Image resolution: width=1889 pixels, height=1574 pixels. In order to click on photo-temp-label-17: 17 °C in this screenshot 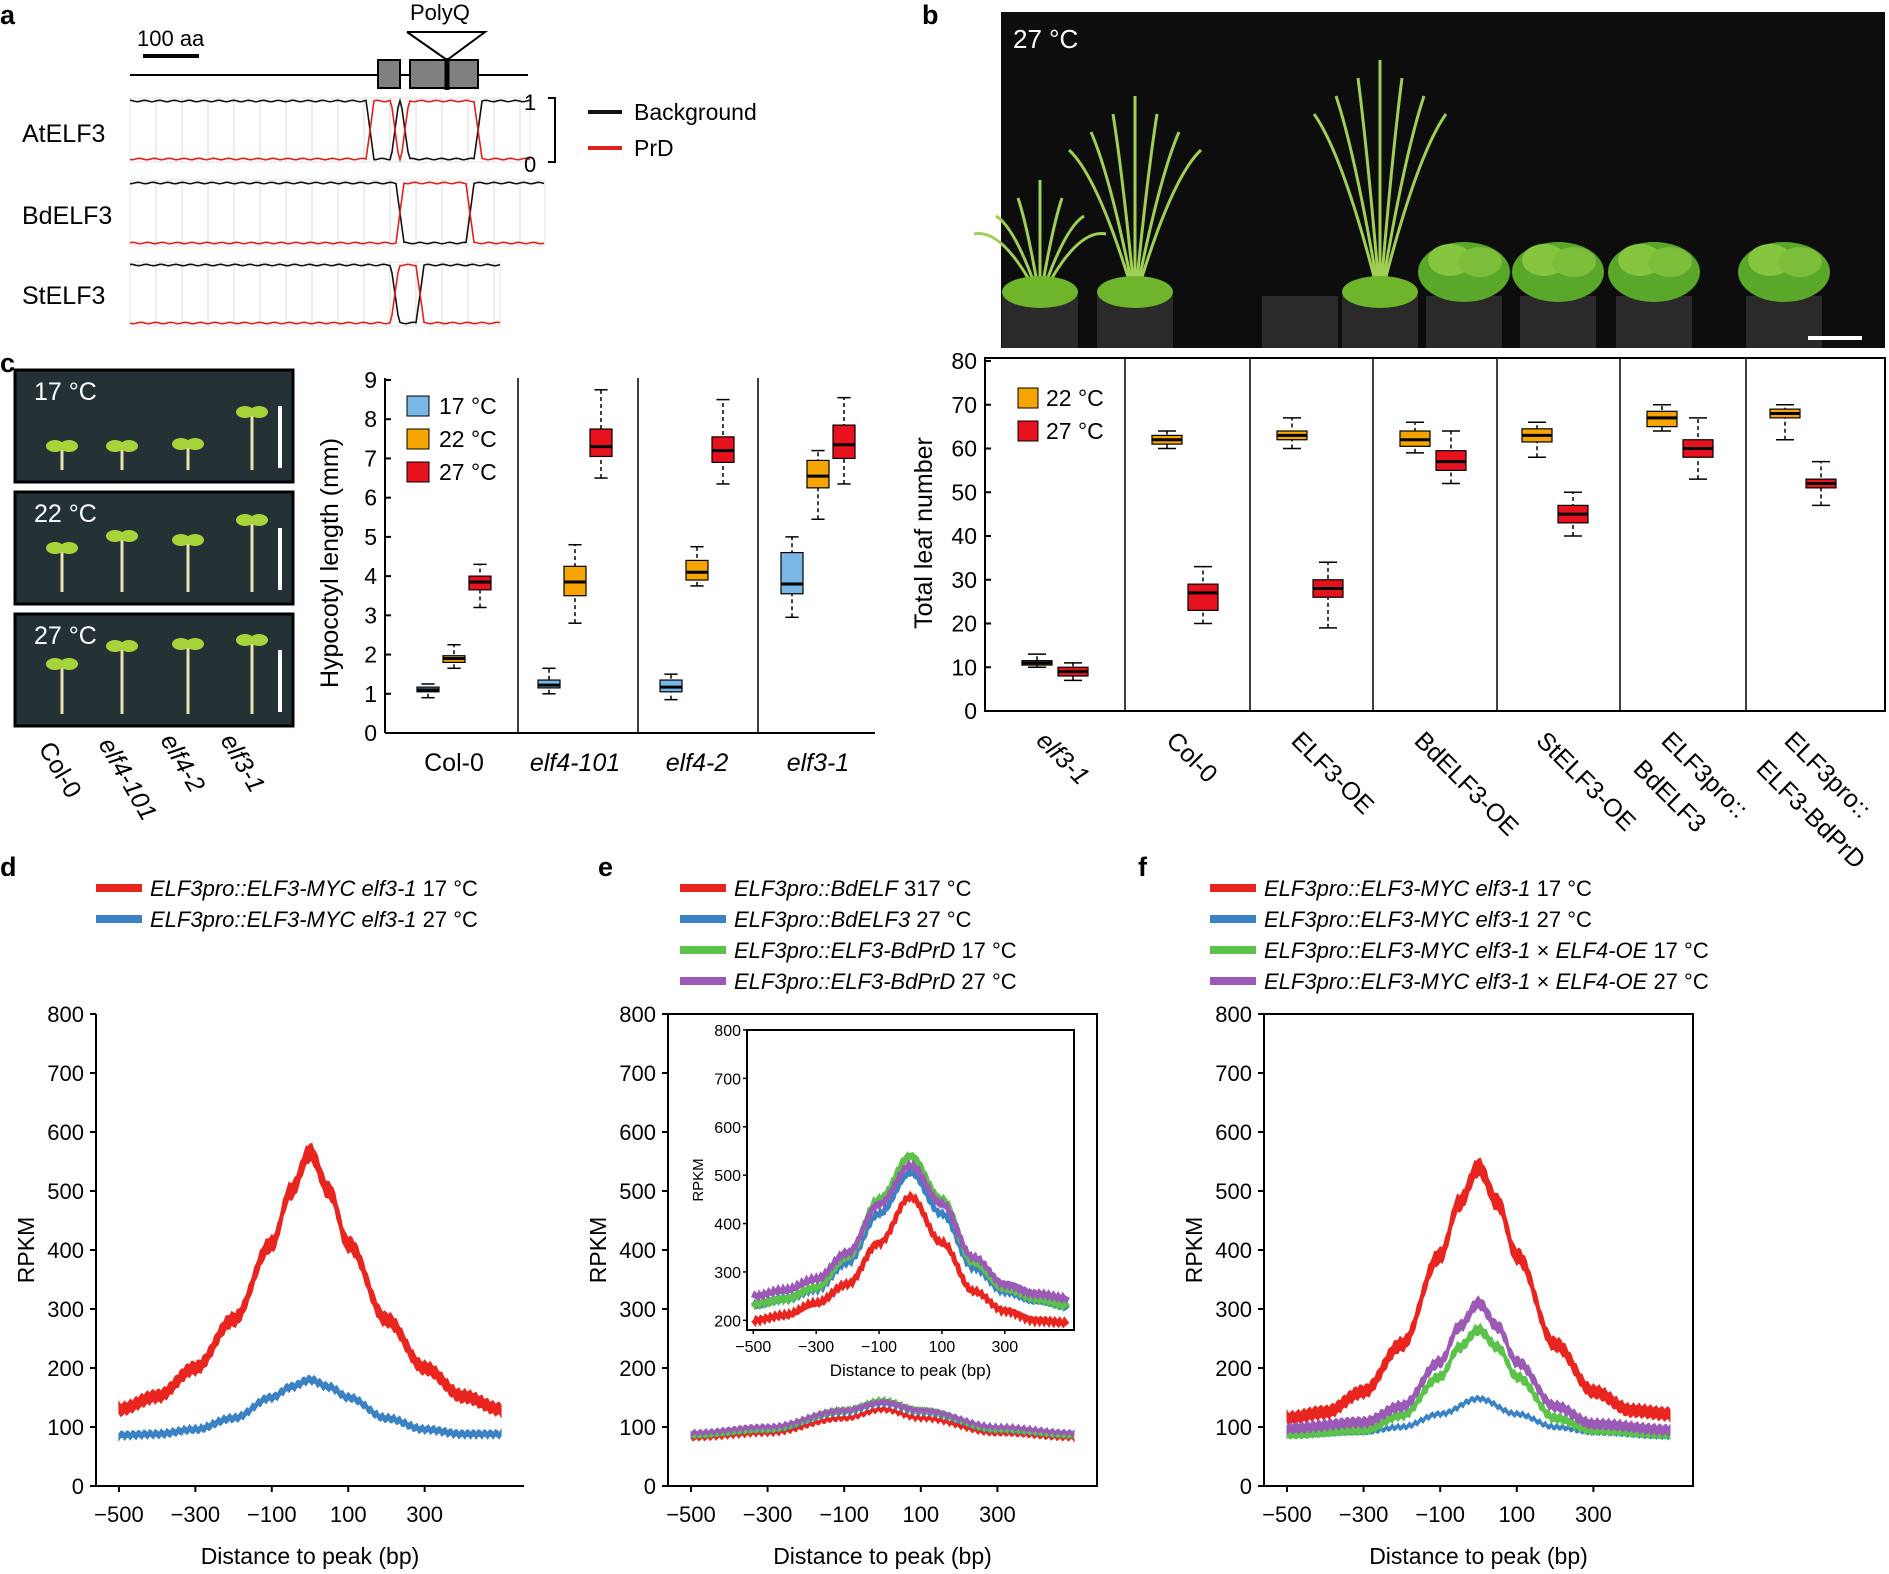, I will do `click(65, 392)`.